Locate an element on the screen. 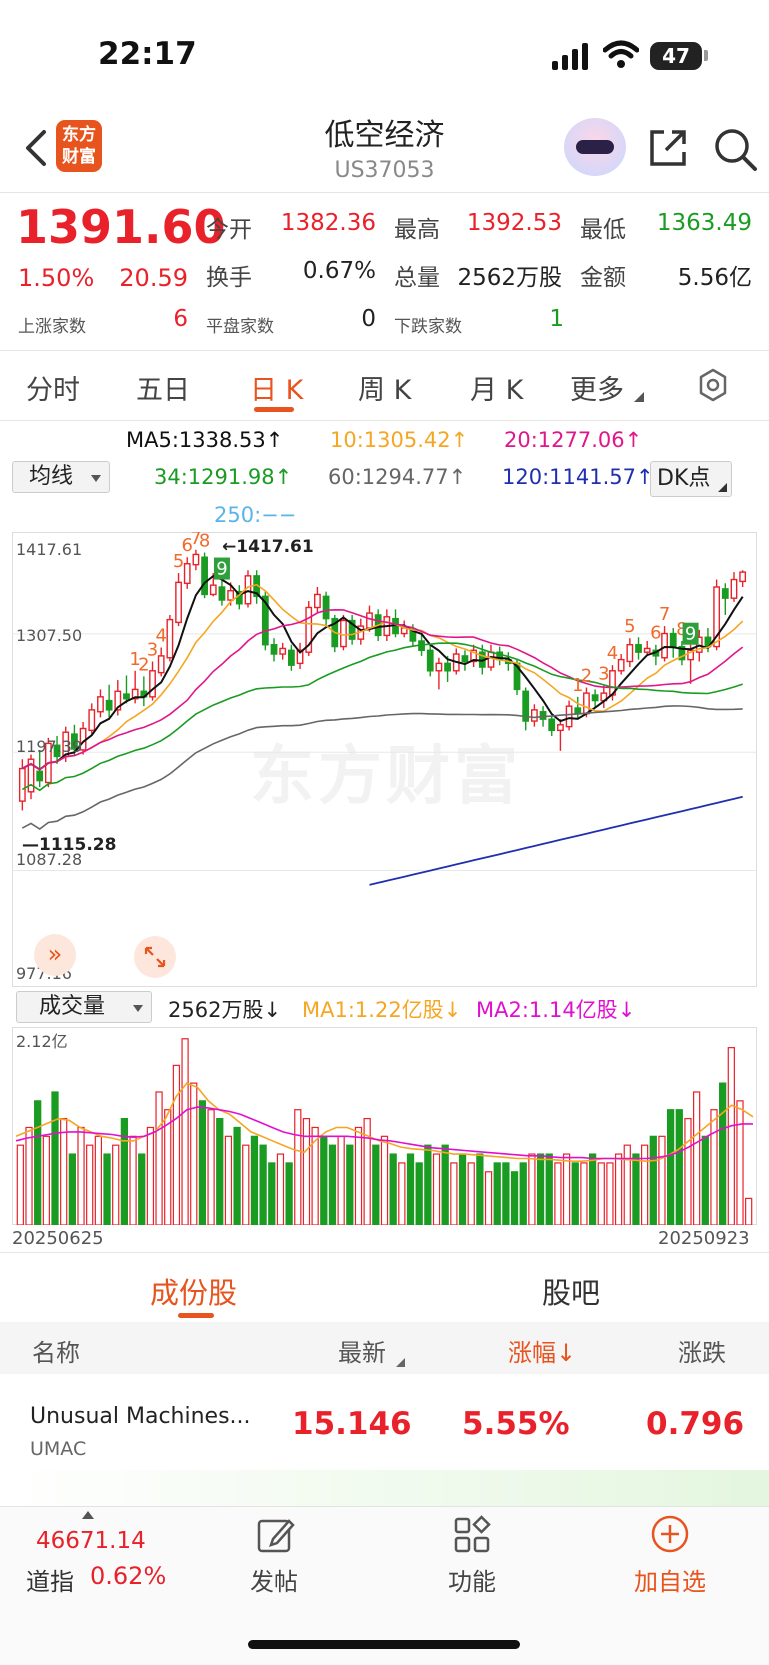 The width and height of the screenshot is (769, 1665). stat-amount: 5.56亿 is located at coordinates (714, 278).